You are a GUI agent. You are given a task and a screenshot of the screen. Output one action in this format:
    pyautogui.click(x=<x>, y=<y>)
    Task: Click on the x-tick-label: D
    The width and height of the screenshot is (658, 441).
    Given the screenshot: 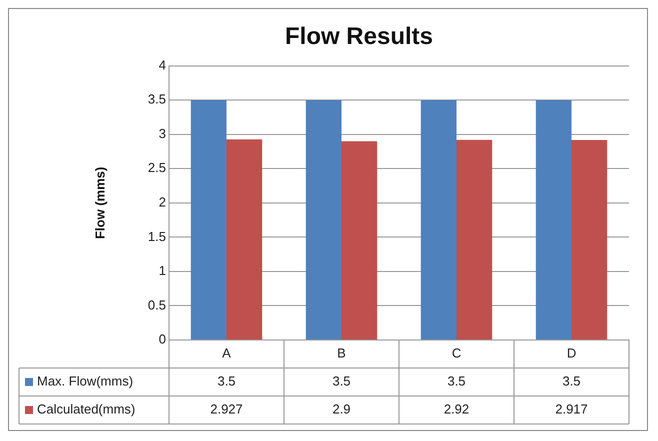 What is the action you would take?
    pyautogui.click(x=571, y=353)
    